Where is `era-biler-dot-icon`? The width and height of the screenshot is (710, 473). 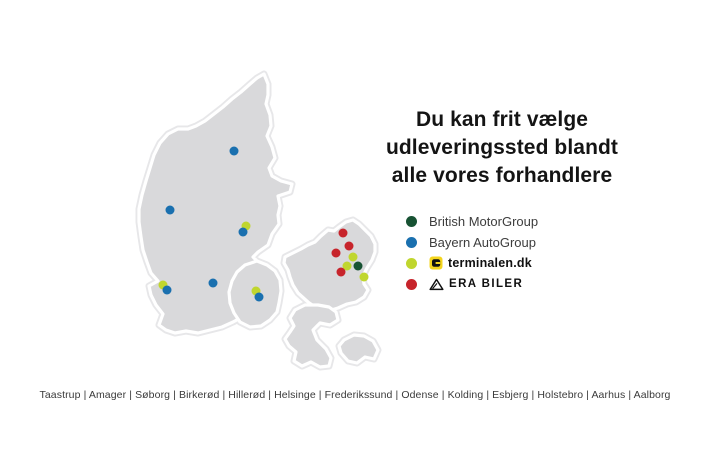
era-biler-dot-icon is located at coordinates (411, 284).